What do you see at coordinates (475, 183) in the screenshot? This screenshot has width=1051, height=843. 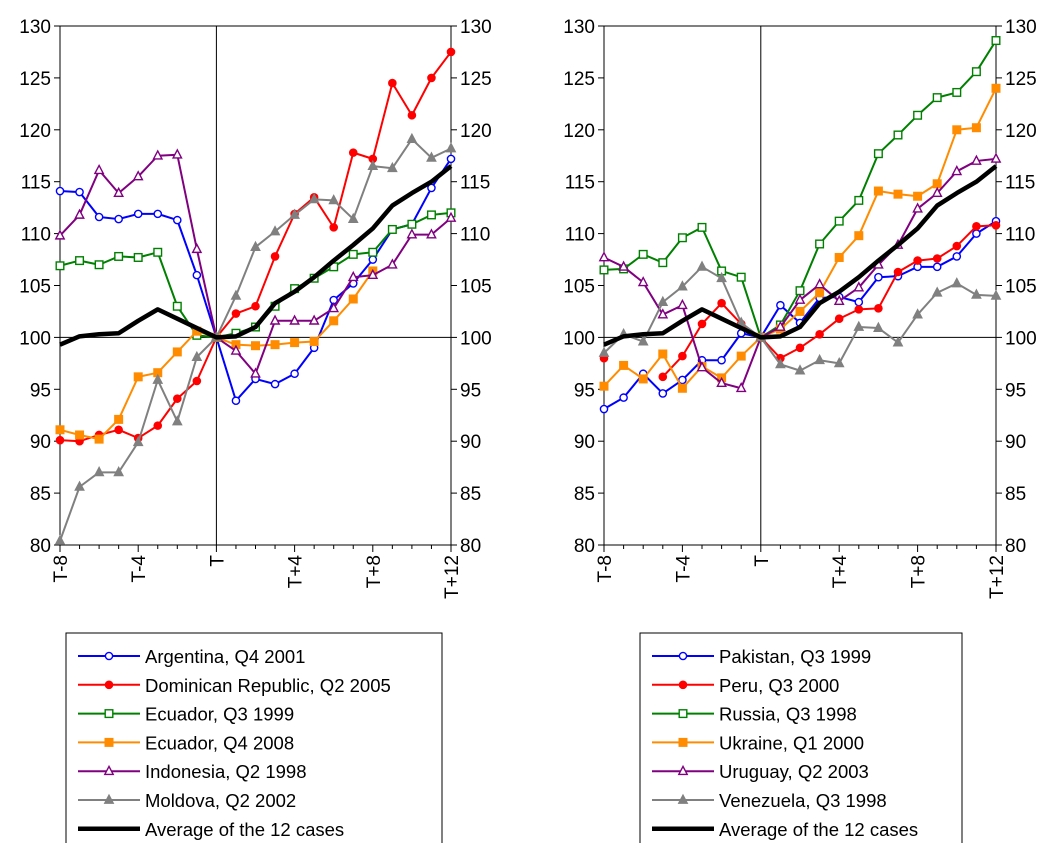 I see `y-tick-label-right: 115` at bounding box center [475, 183].